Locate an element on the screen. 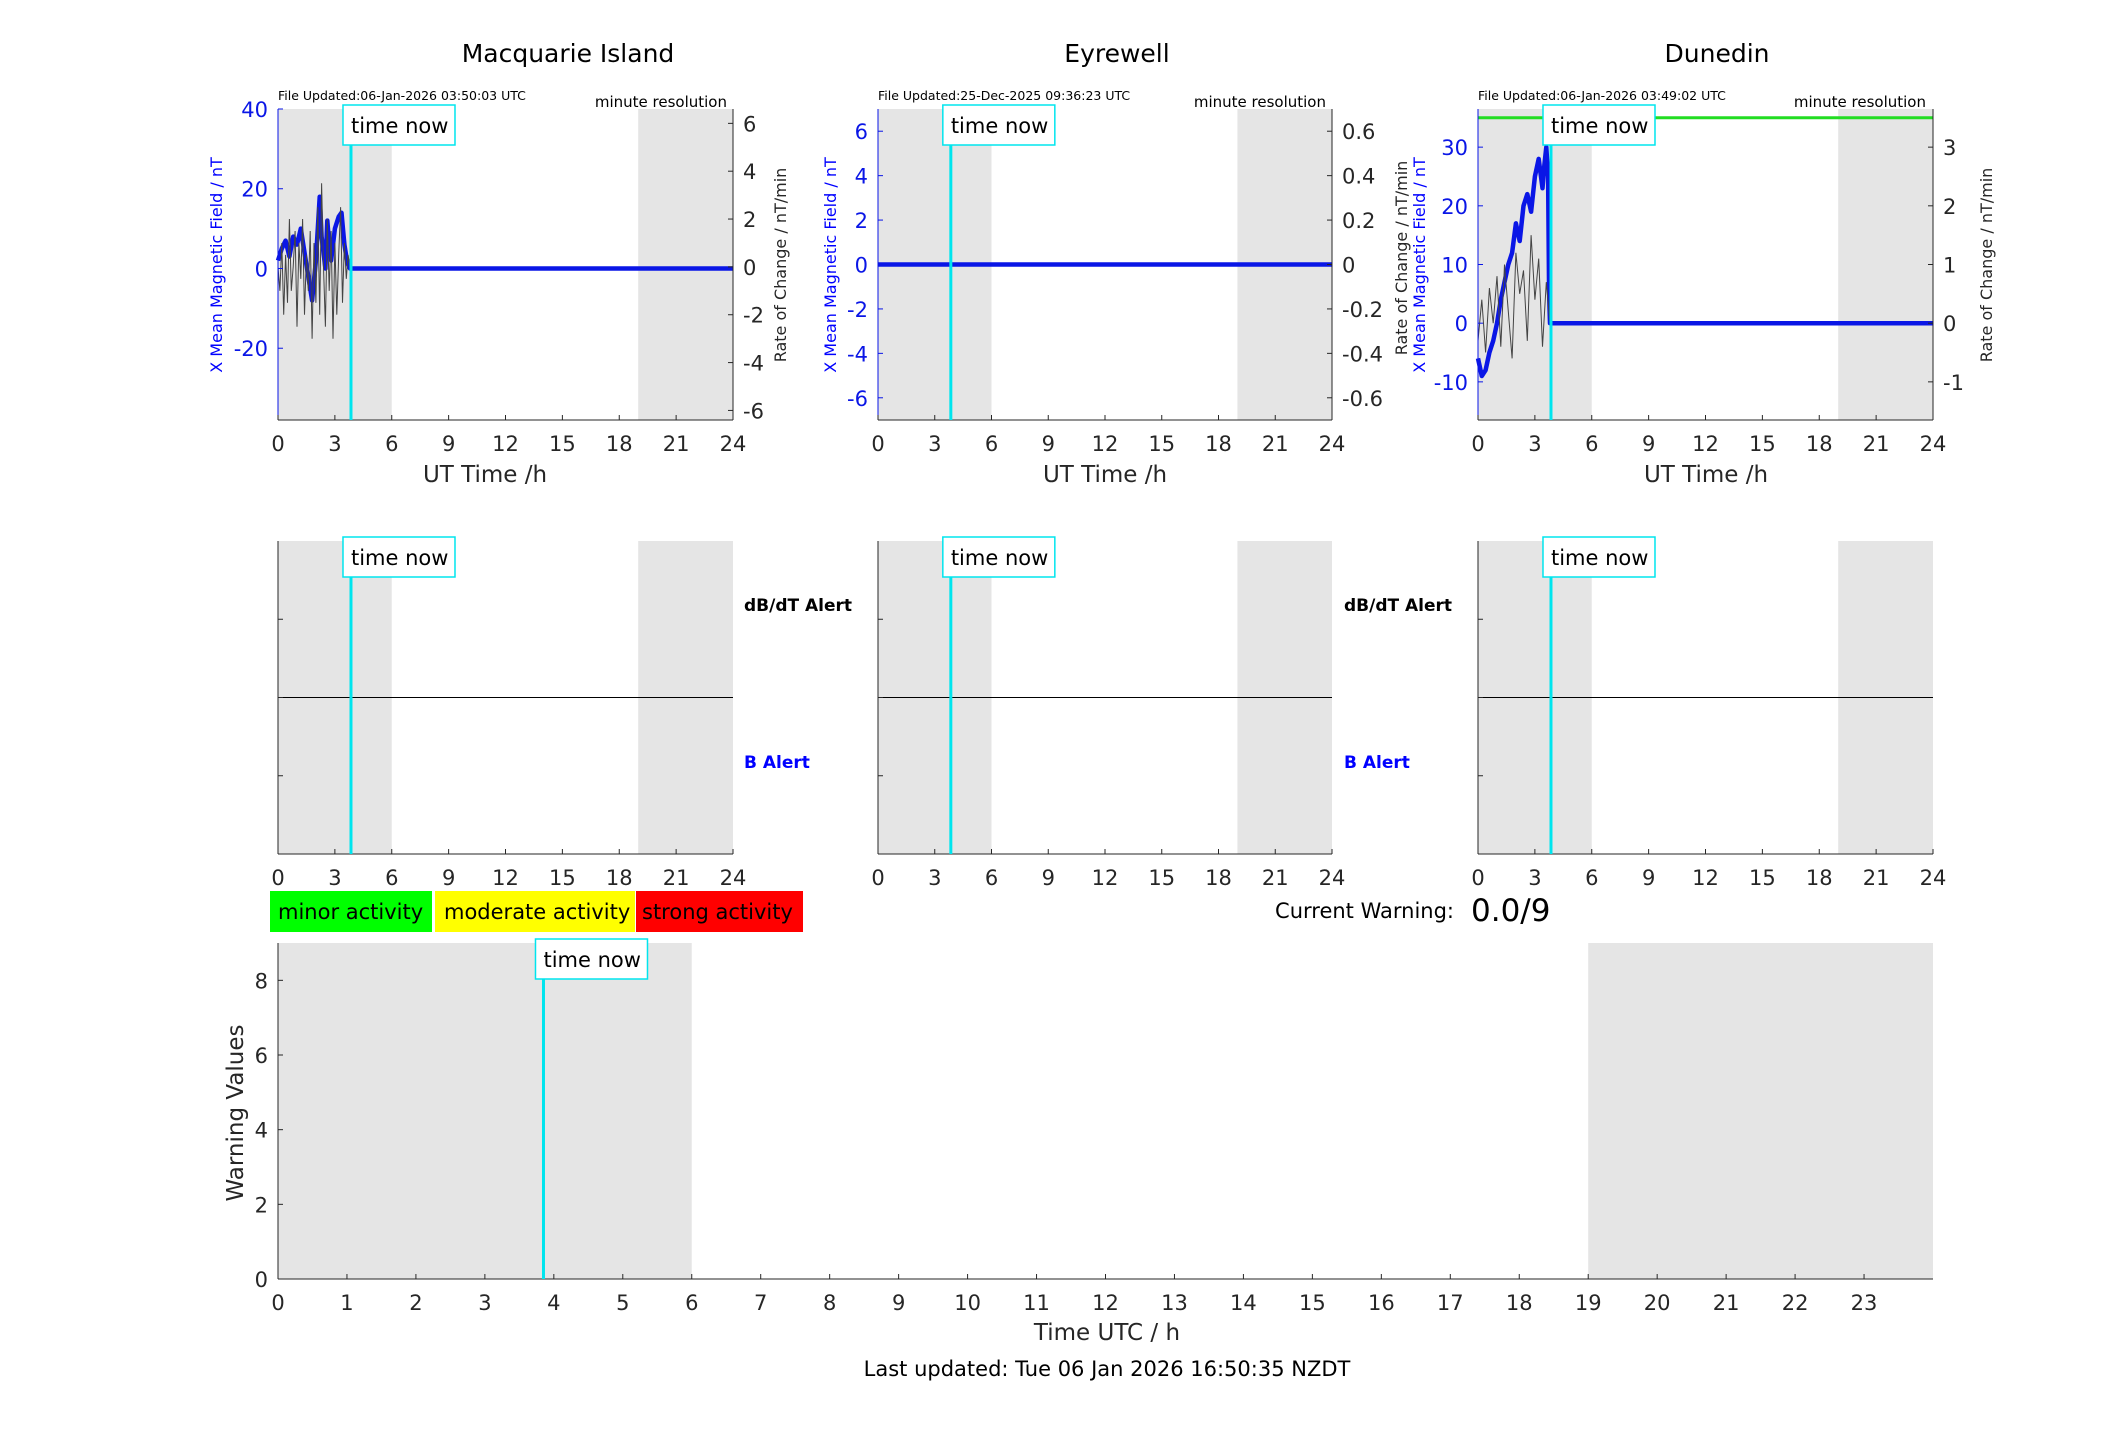 The height and width of the screenshot is (1437, 2117). left-tick-label: 20 is located at coordinates (1454, 207).